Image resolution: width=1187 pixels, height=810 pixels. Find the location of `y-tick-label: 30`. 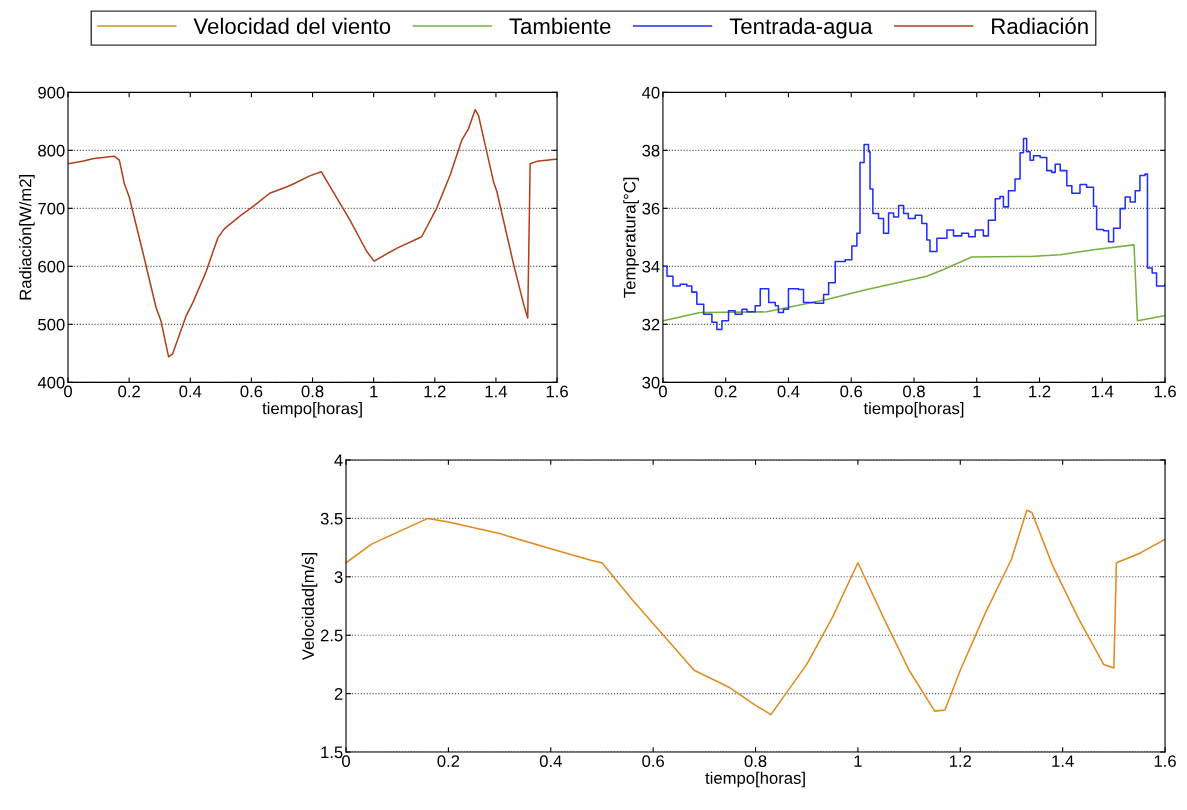

y-tick-label: 30 is located at coordinates (651, 382).